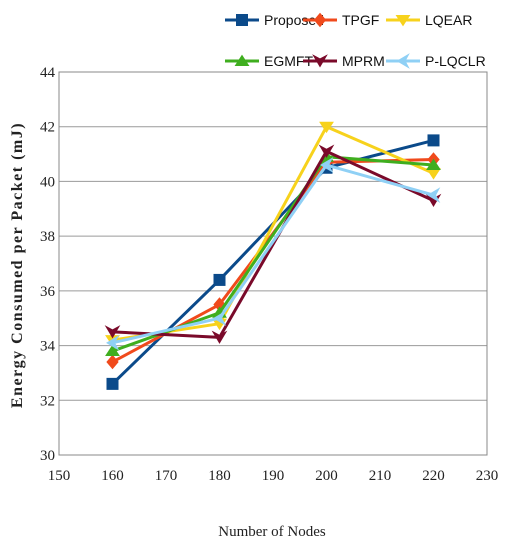 The width and height of the screenshot is (509, 550). What do you see at coordinates (48, 292) in the screenshot?
I see `y-tick-label: 36` at bounding box center [48, 292].